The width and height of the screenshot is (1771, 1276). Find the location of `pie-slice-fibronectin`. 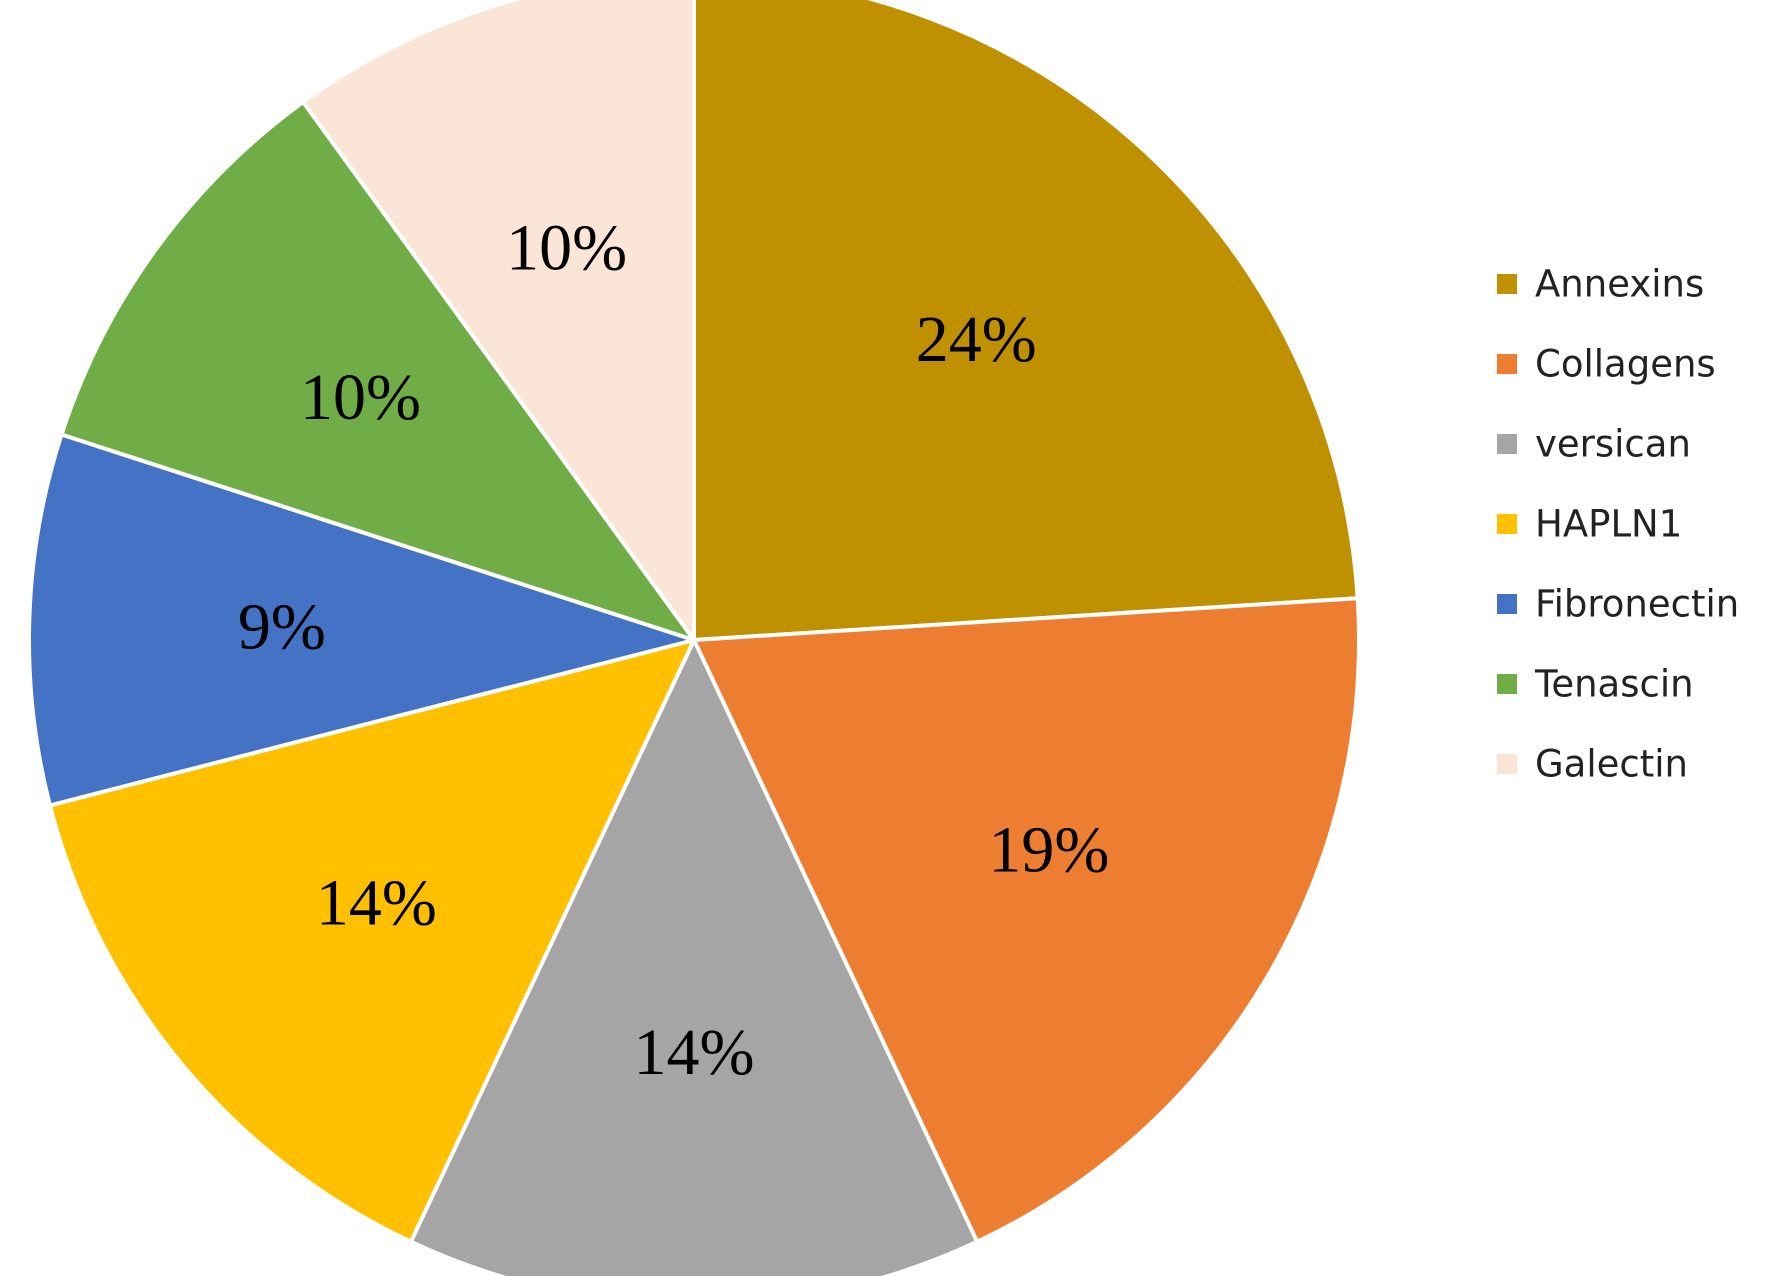

pie-slice-fibronectin is located at coordinates (361, 620).